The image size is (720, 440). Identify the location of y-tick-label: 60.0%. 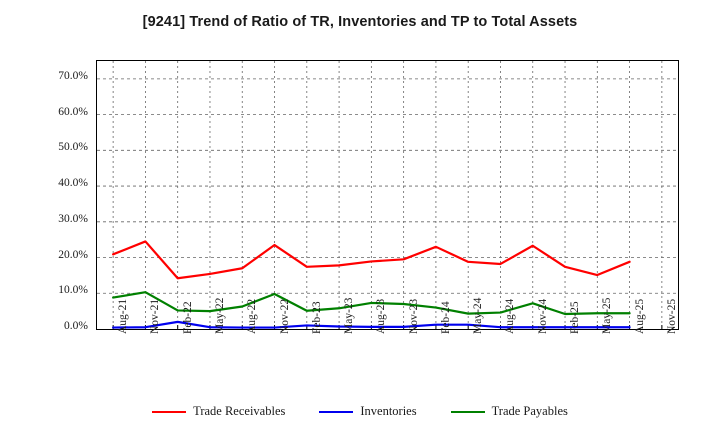
(73, 111).